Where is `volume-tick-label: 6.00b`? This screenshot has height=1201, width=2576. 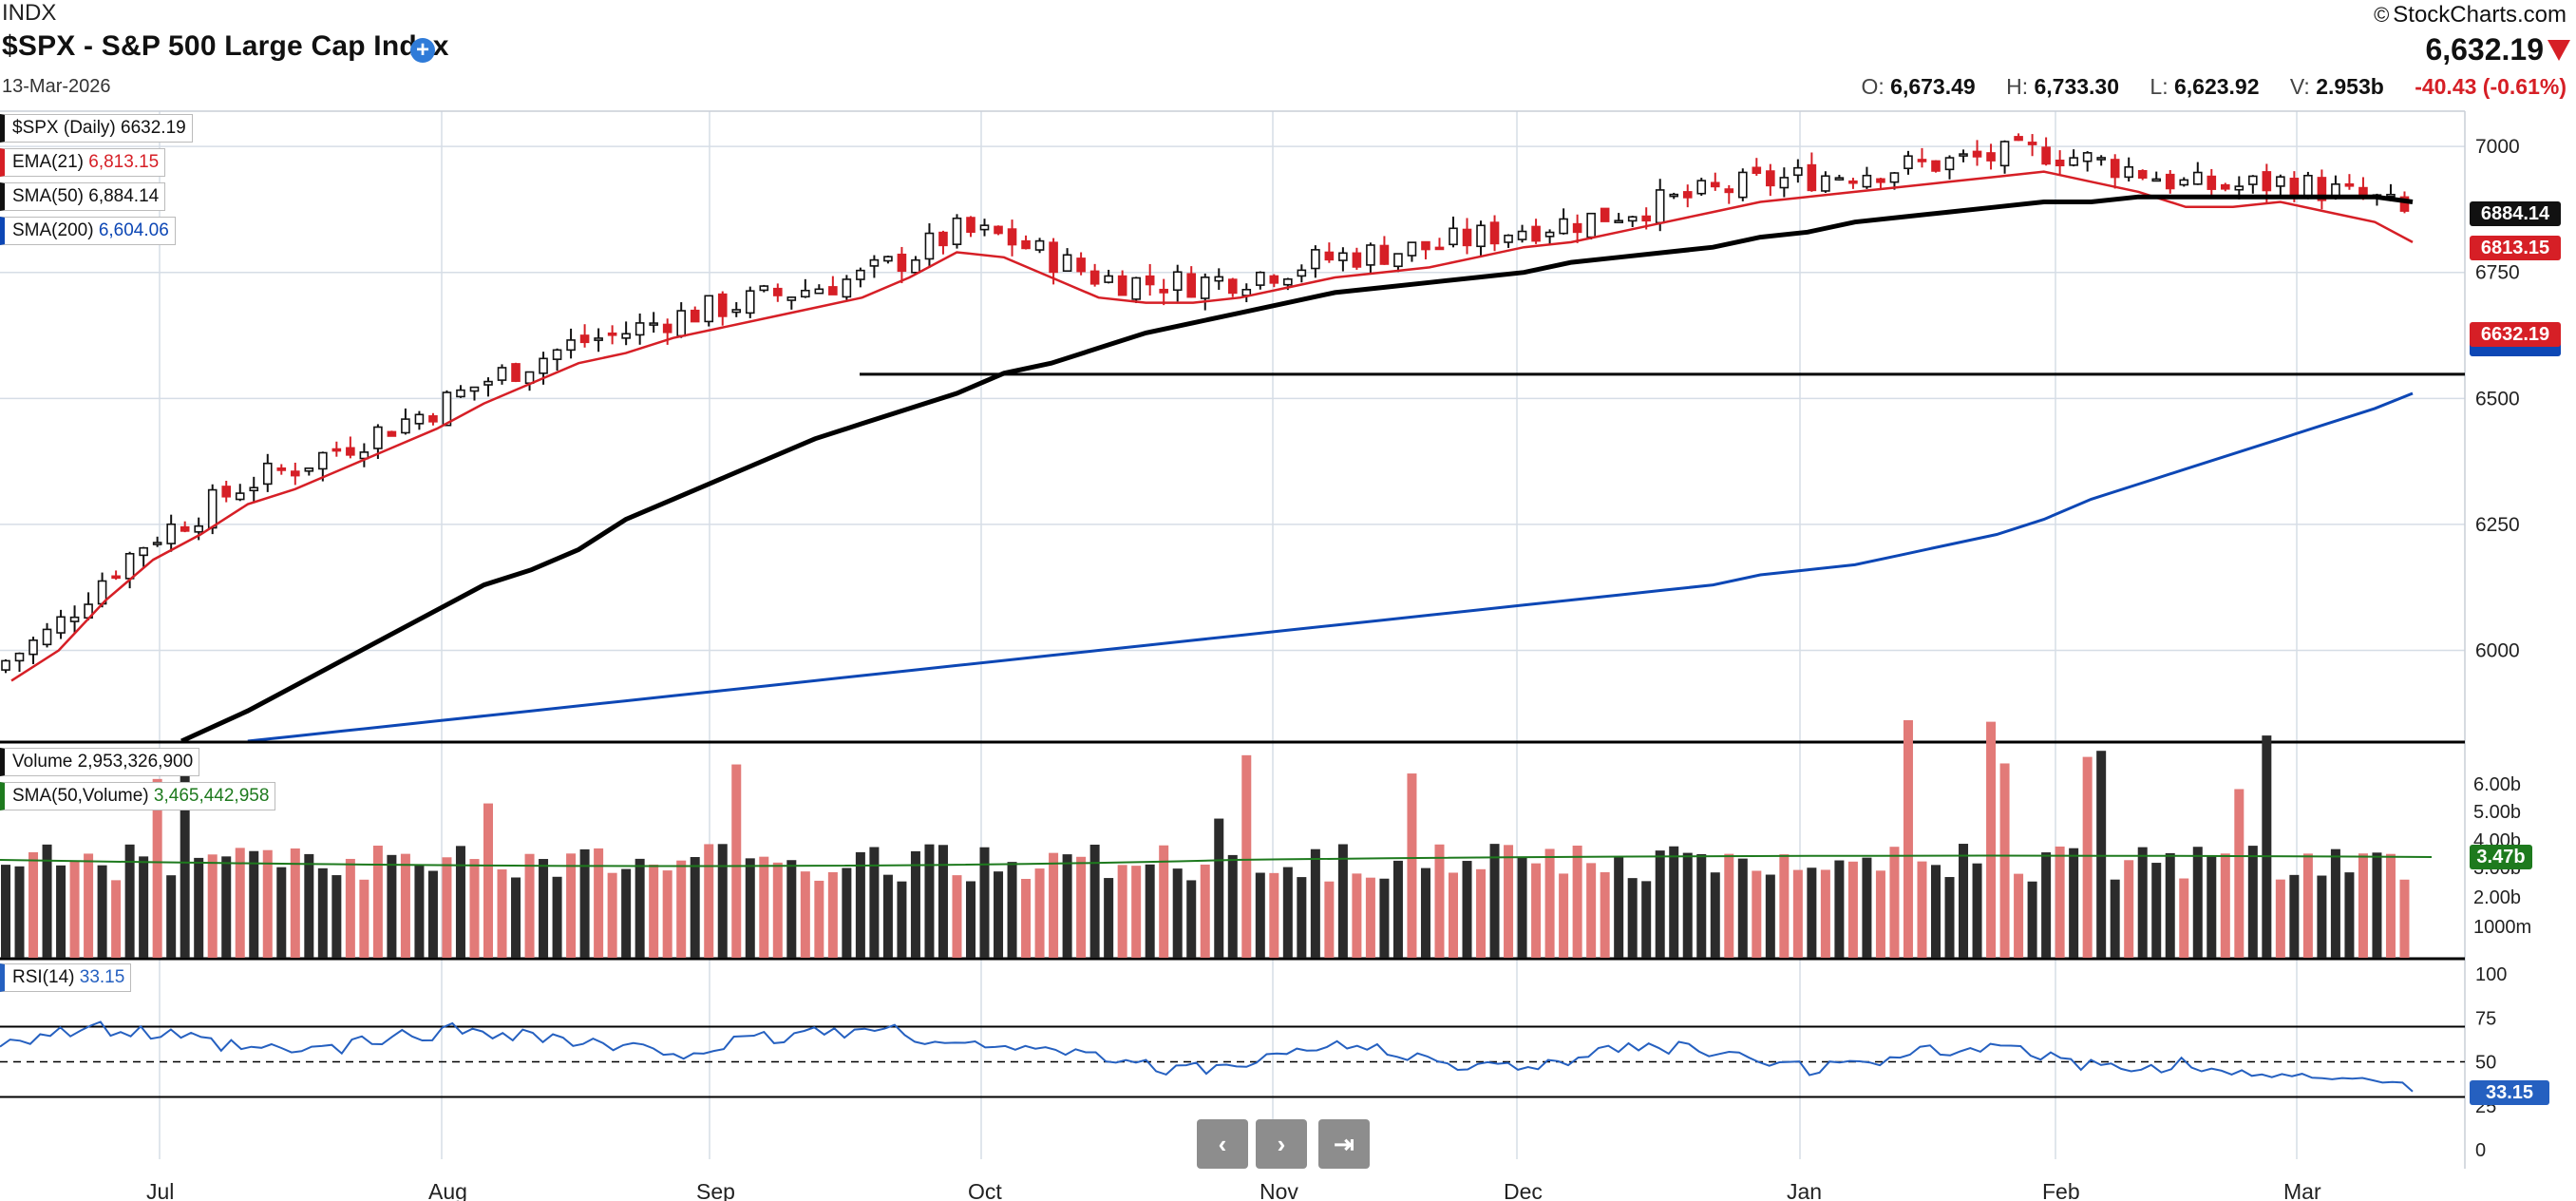
volume-tick-label: 6.00b is located at coordinates (2497, 784).